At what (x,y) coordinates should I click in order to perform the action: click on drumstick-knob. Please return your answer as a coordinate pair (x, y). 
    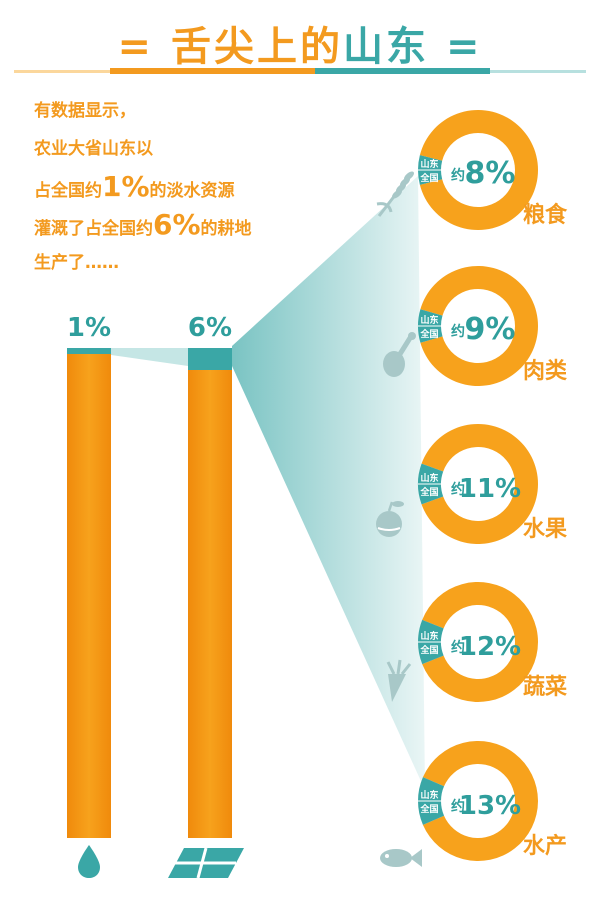
    Looking at the image, I should click on (412, 336).